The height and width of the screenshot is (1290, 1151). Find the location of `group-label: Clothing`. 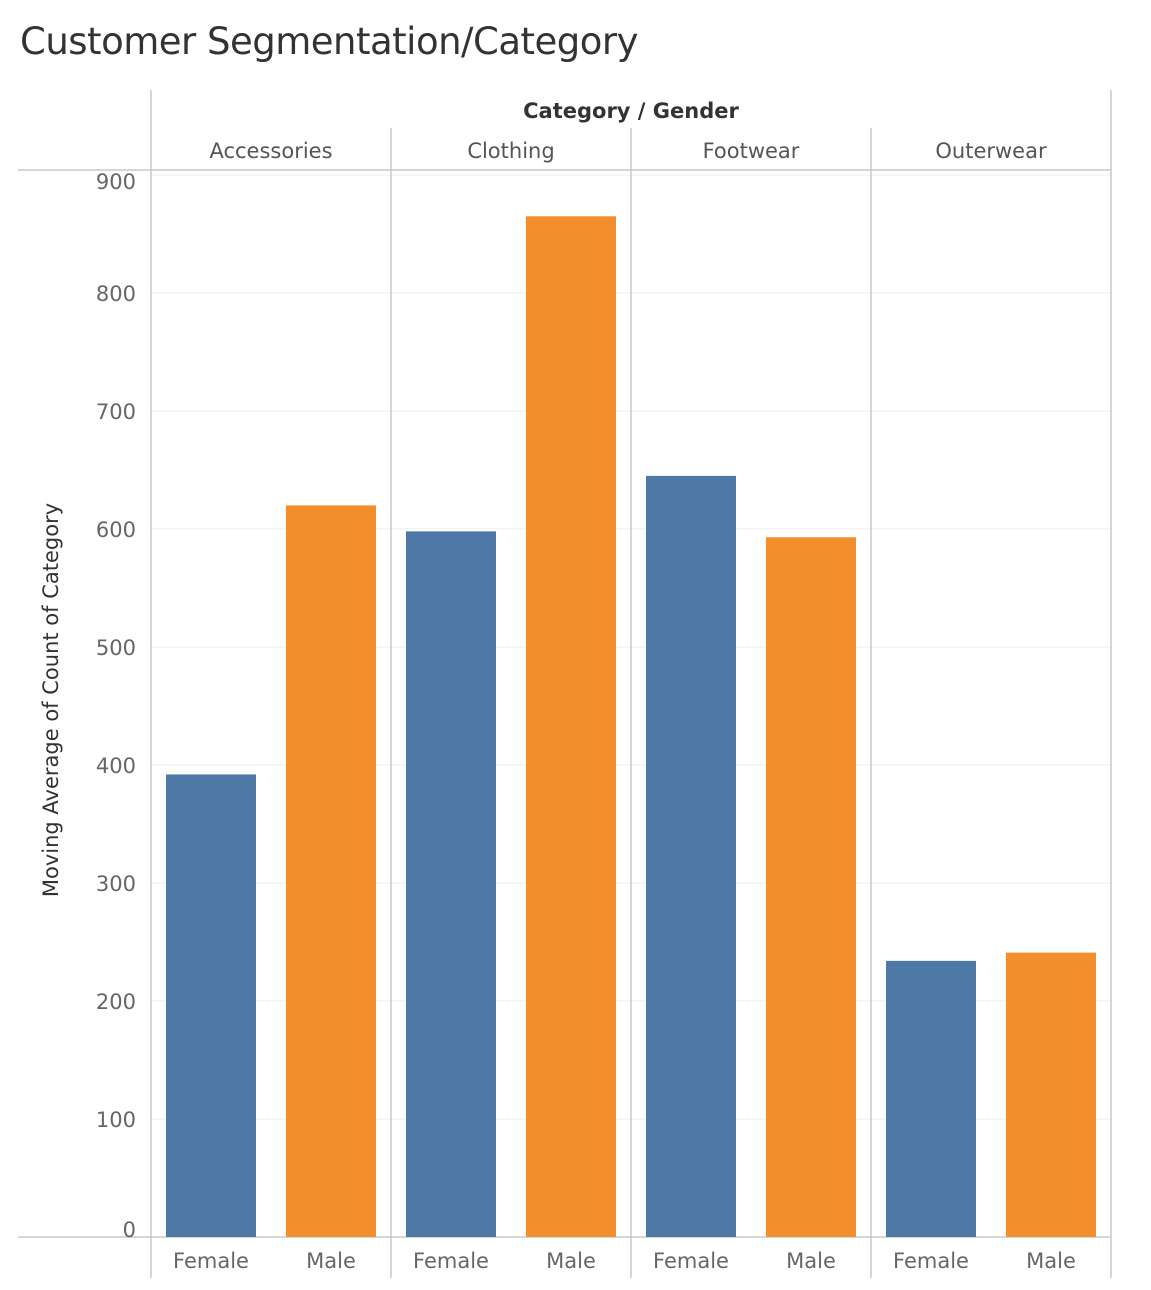

group-label: Clothing is located at coordinates (510, 151).